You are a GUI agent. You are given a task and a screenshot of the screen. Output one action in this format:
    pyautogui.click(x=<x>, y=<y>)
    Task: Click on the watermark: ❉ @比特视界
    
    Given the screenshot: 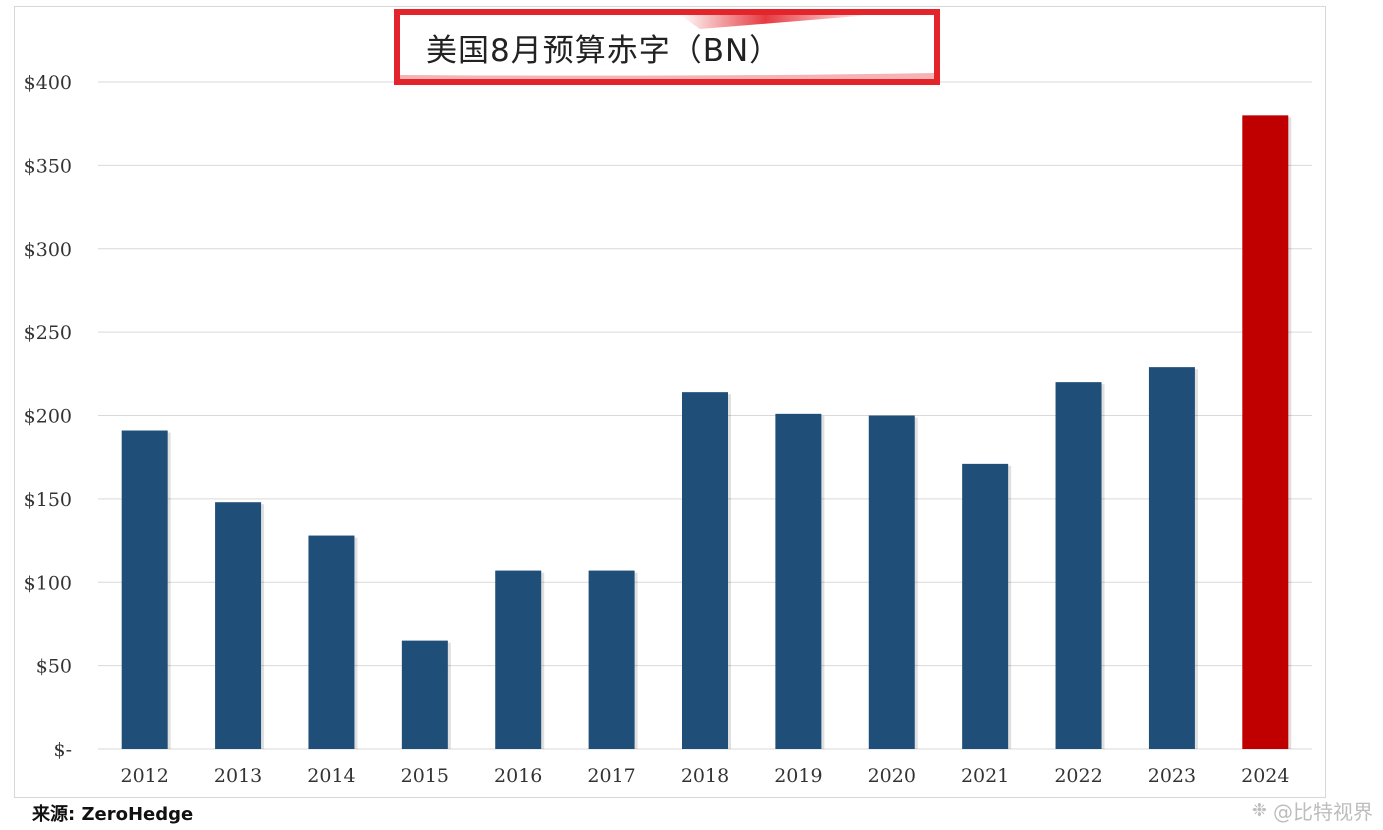 What is the action you would take?
    pyautogui.click(x=1312, y=810)
    